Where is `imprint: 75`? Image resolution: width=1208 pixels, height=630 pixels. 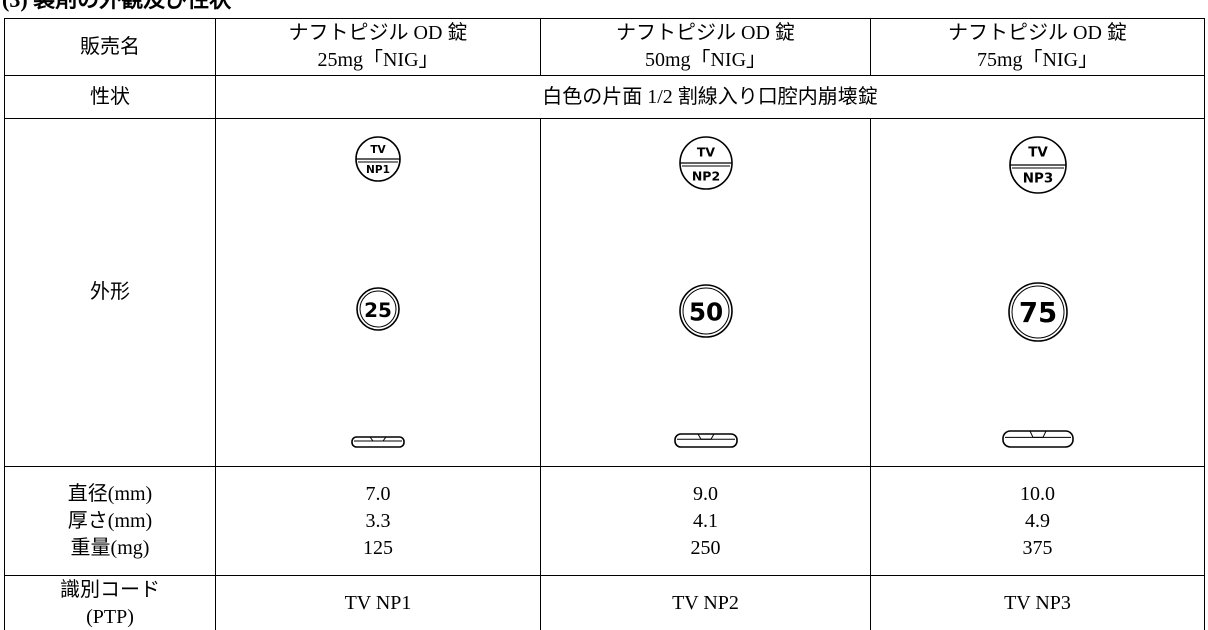
imprint: 75 is located at coordinates (1037, 313).